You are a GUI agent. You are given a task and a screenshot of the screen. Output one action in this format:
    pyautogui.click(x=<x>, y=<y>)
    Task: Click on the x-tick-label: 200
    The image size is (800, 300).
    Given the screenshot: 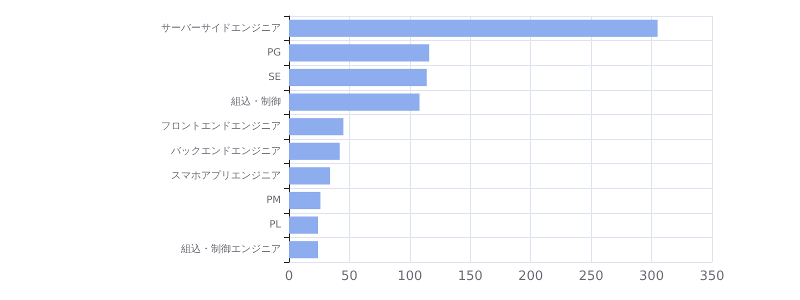 What is the action you would take?
    pyautogui.click(x=531, y=276)
    